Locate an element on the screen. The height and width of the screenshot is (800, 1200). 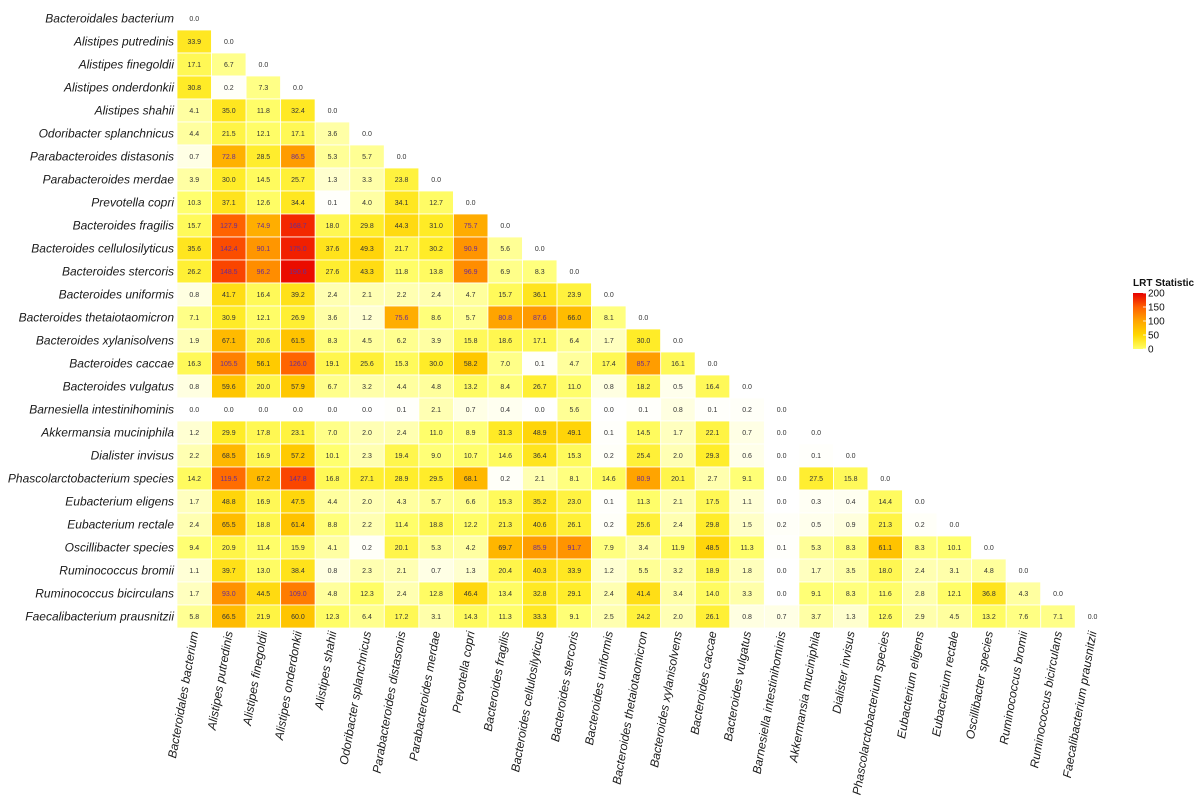
x-axis-label: Eubacterium rectale is located at coordinates (945, 684).